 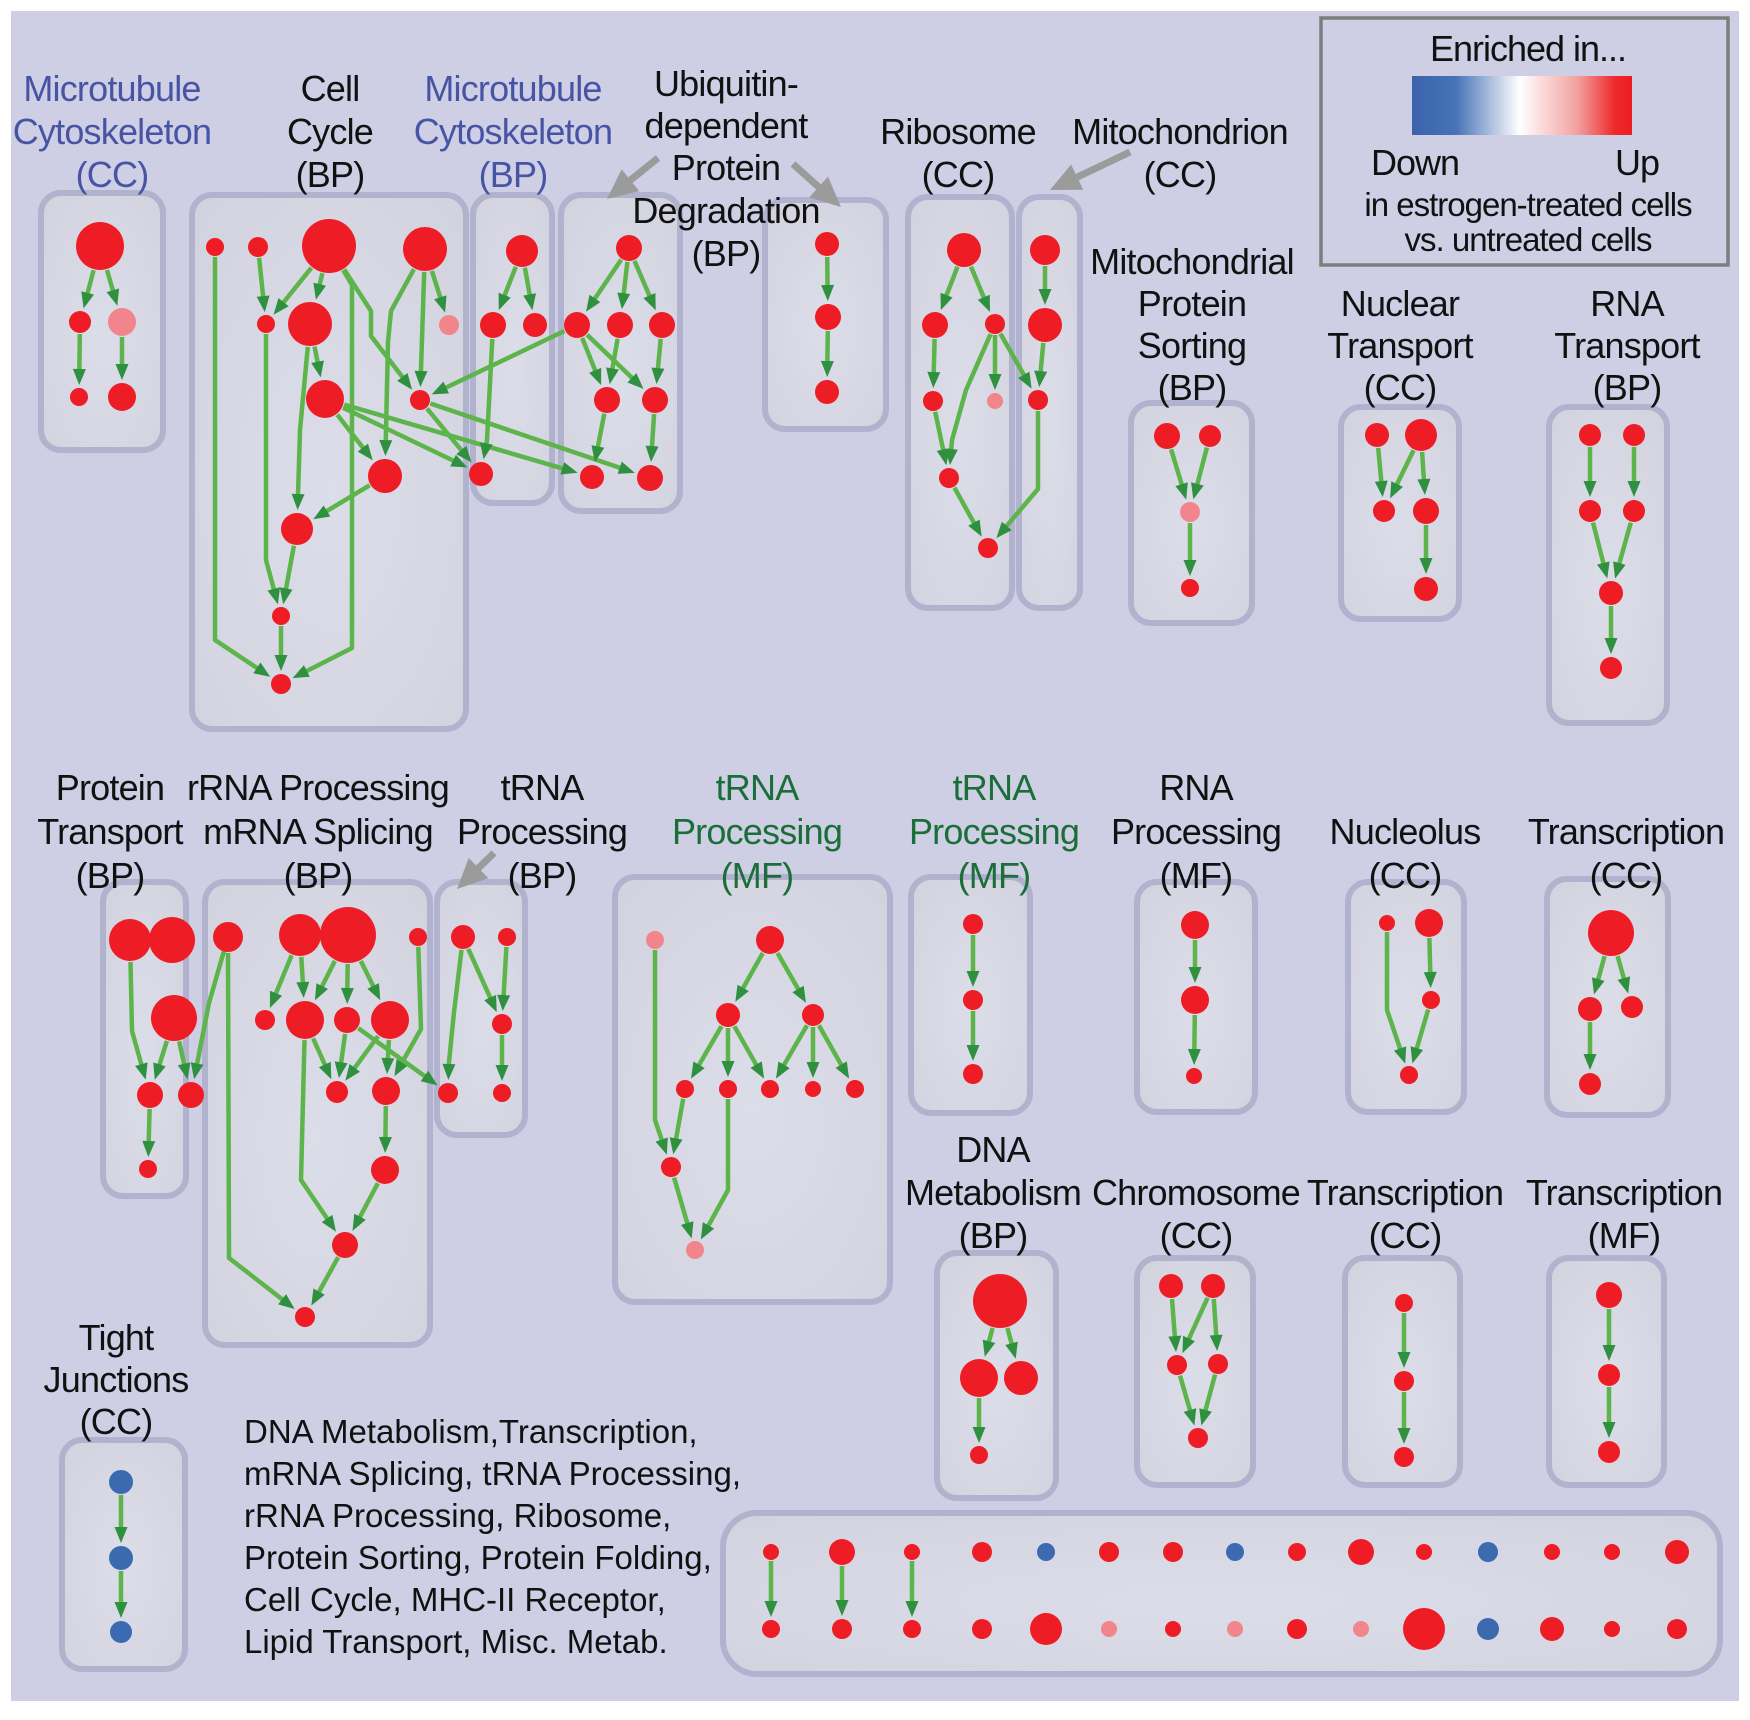 I want to click on svg-text: in estrogen-treated cells, so click(x=1528, y=204).